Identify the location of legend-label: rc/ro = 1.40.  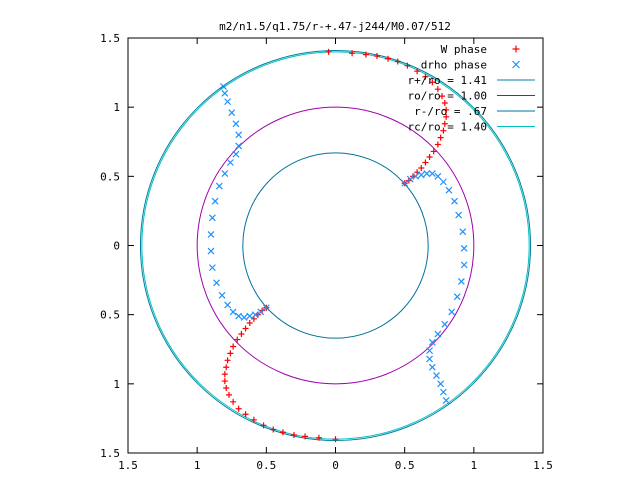
(447, 127).